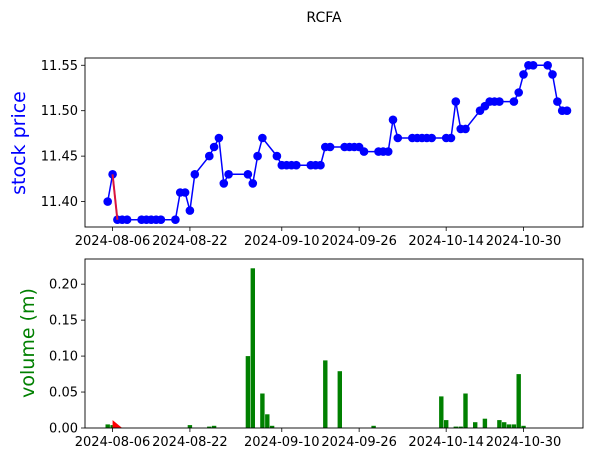 Image resolution: width=590 pixels, height=461 pixels. Describe the element at coordinates (19, 143) in the screenshot. I see `price-y-axis-label: stock price` at that location.